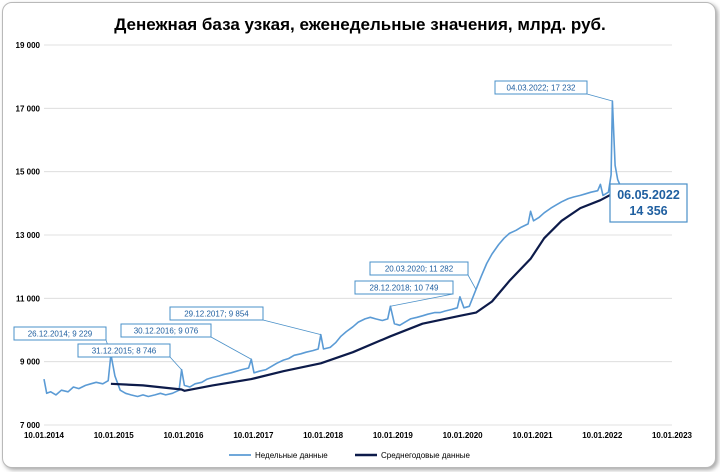 This screenshot has width=720, height=472. I want to click on annotation-label: 30.12.2016; 9 076, so click(166, 331).